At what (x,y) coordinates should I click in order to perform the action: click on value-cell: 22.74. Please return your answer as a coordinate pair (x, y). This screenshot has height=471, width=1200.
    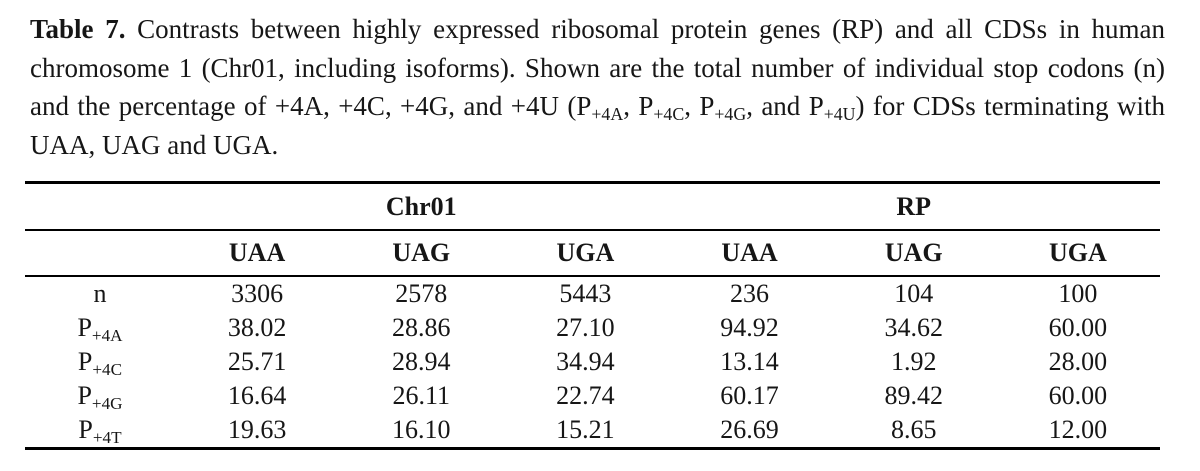
    Looking at the image, I should click on (585, 395).